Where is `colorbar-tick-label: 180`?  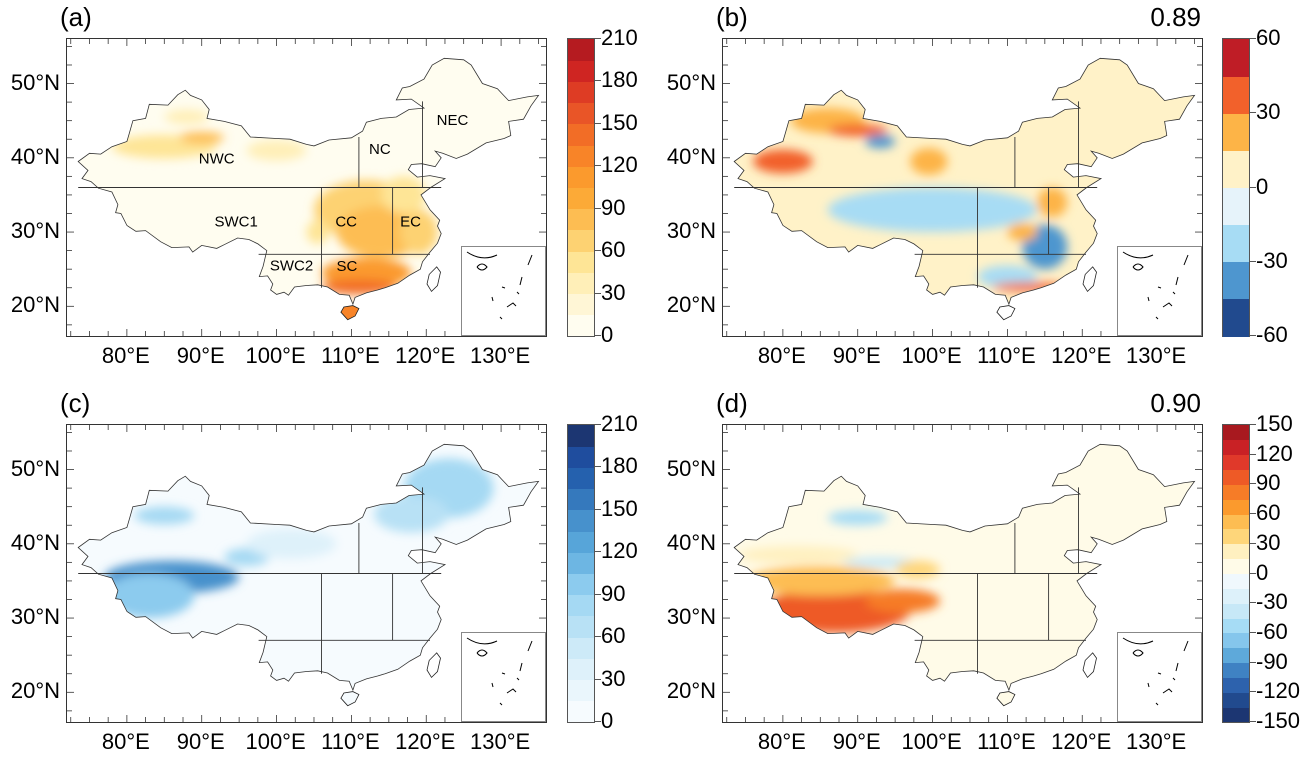 colorbar-tick-label: 180 is located at coordinates (619, 80).